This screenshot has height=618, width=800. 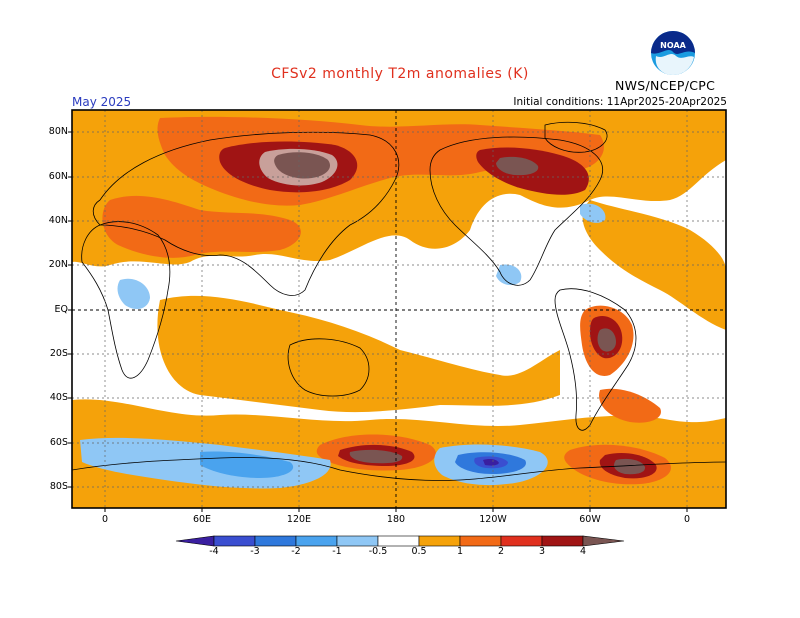 I want to click on lon-label: 120E, so click(x=299, y=519).